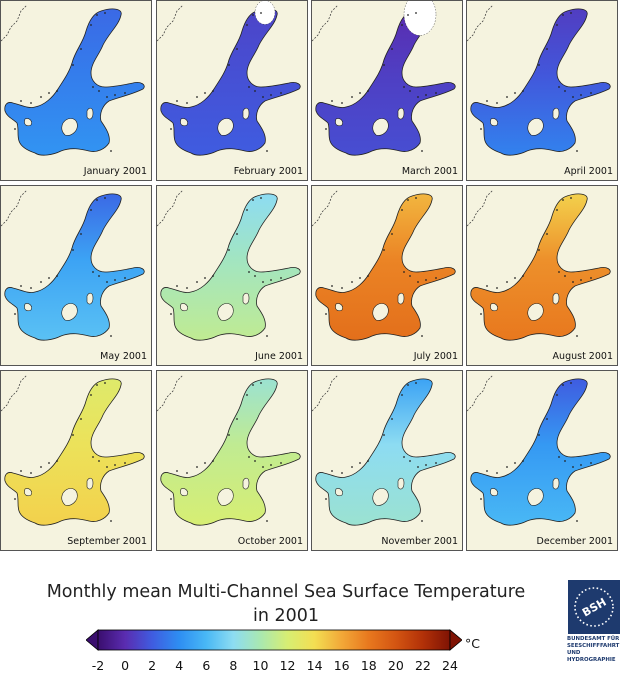 This screenshot has width=622, height=686. Describe the element at coordinates (274, 640) in the screenshot. I see `colorbar-bar` at that location.